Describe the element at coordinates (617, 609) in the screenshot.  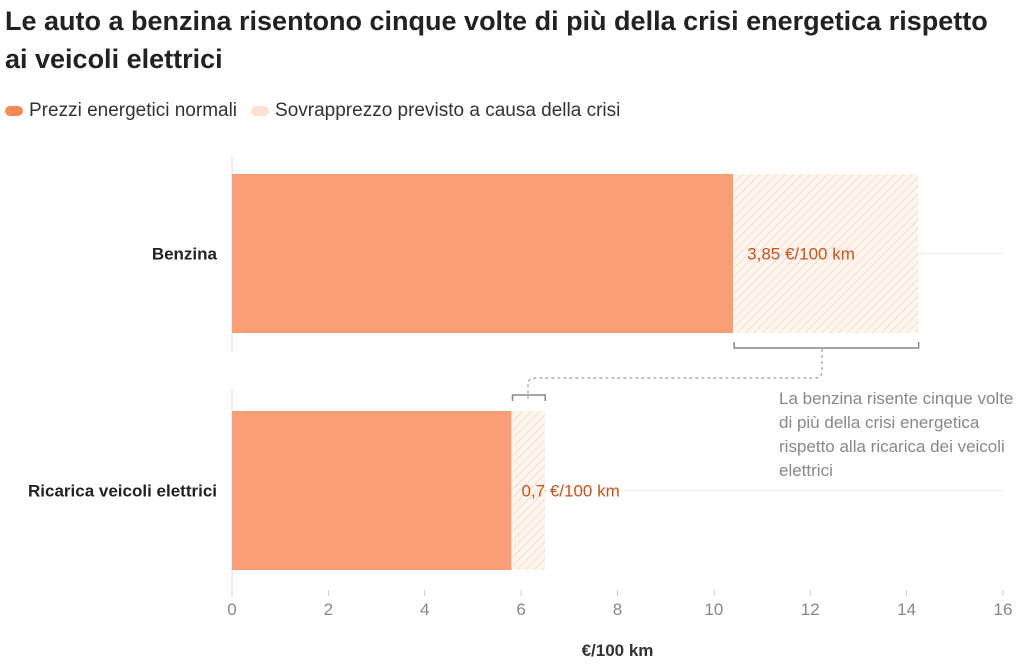
I see `x-tick-label: 8` at that location.